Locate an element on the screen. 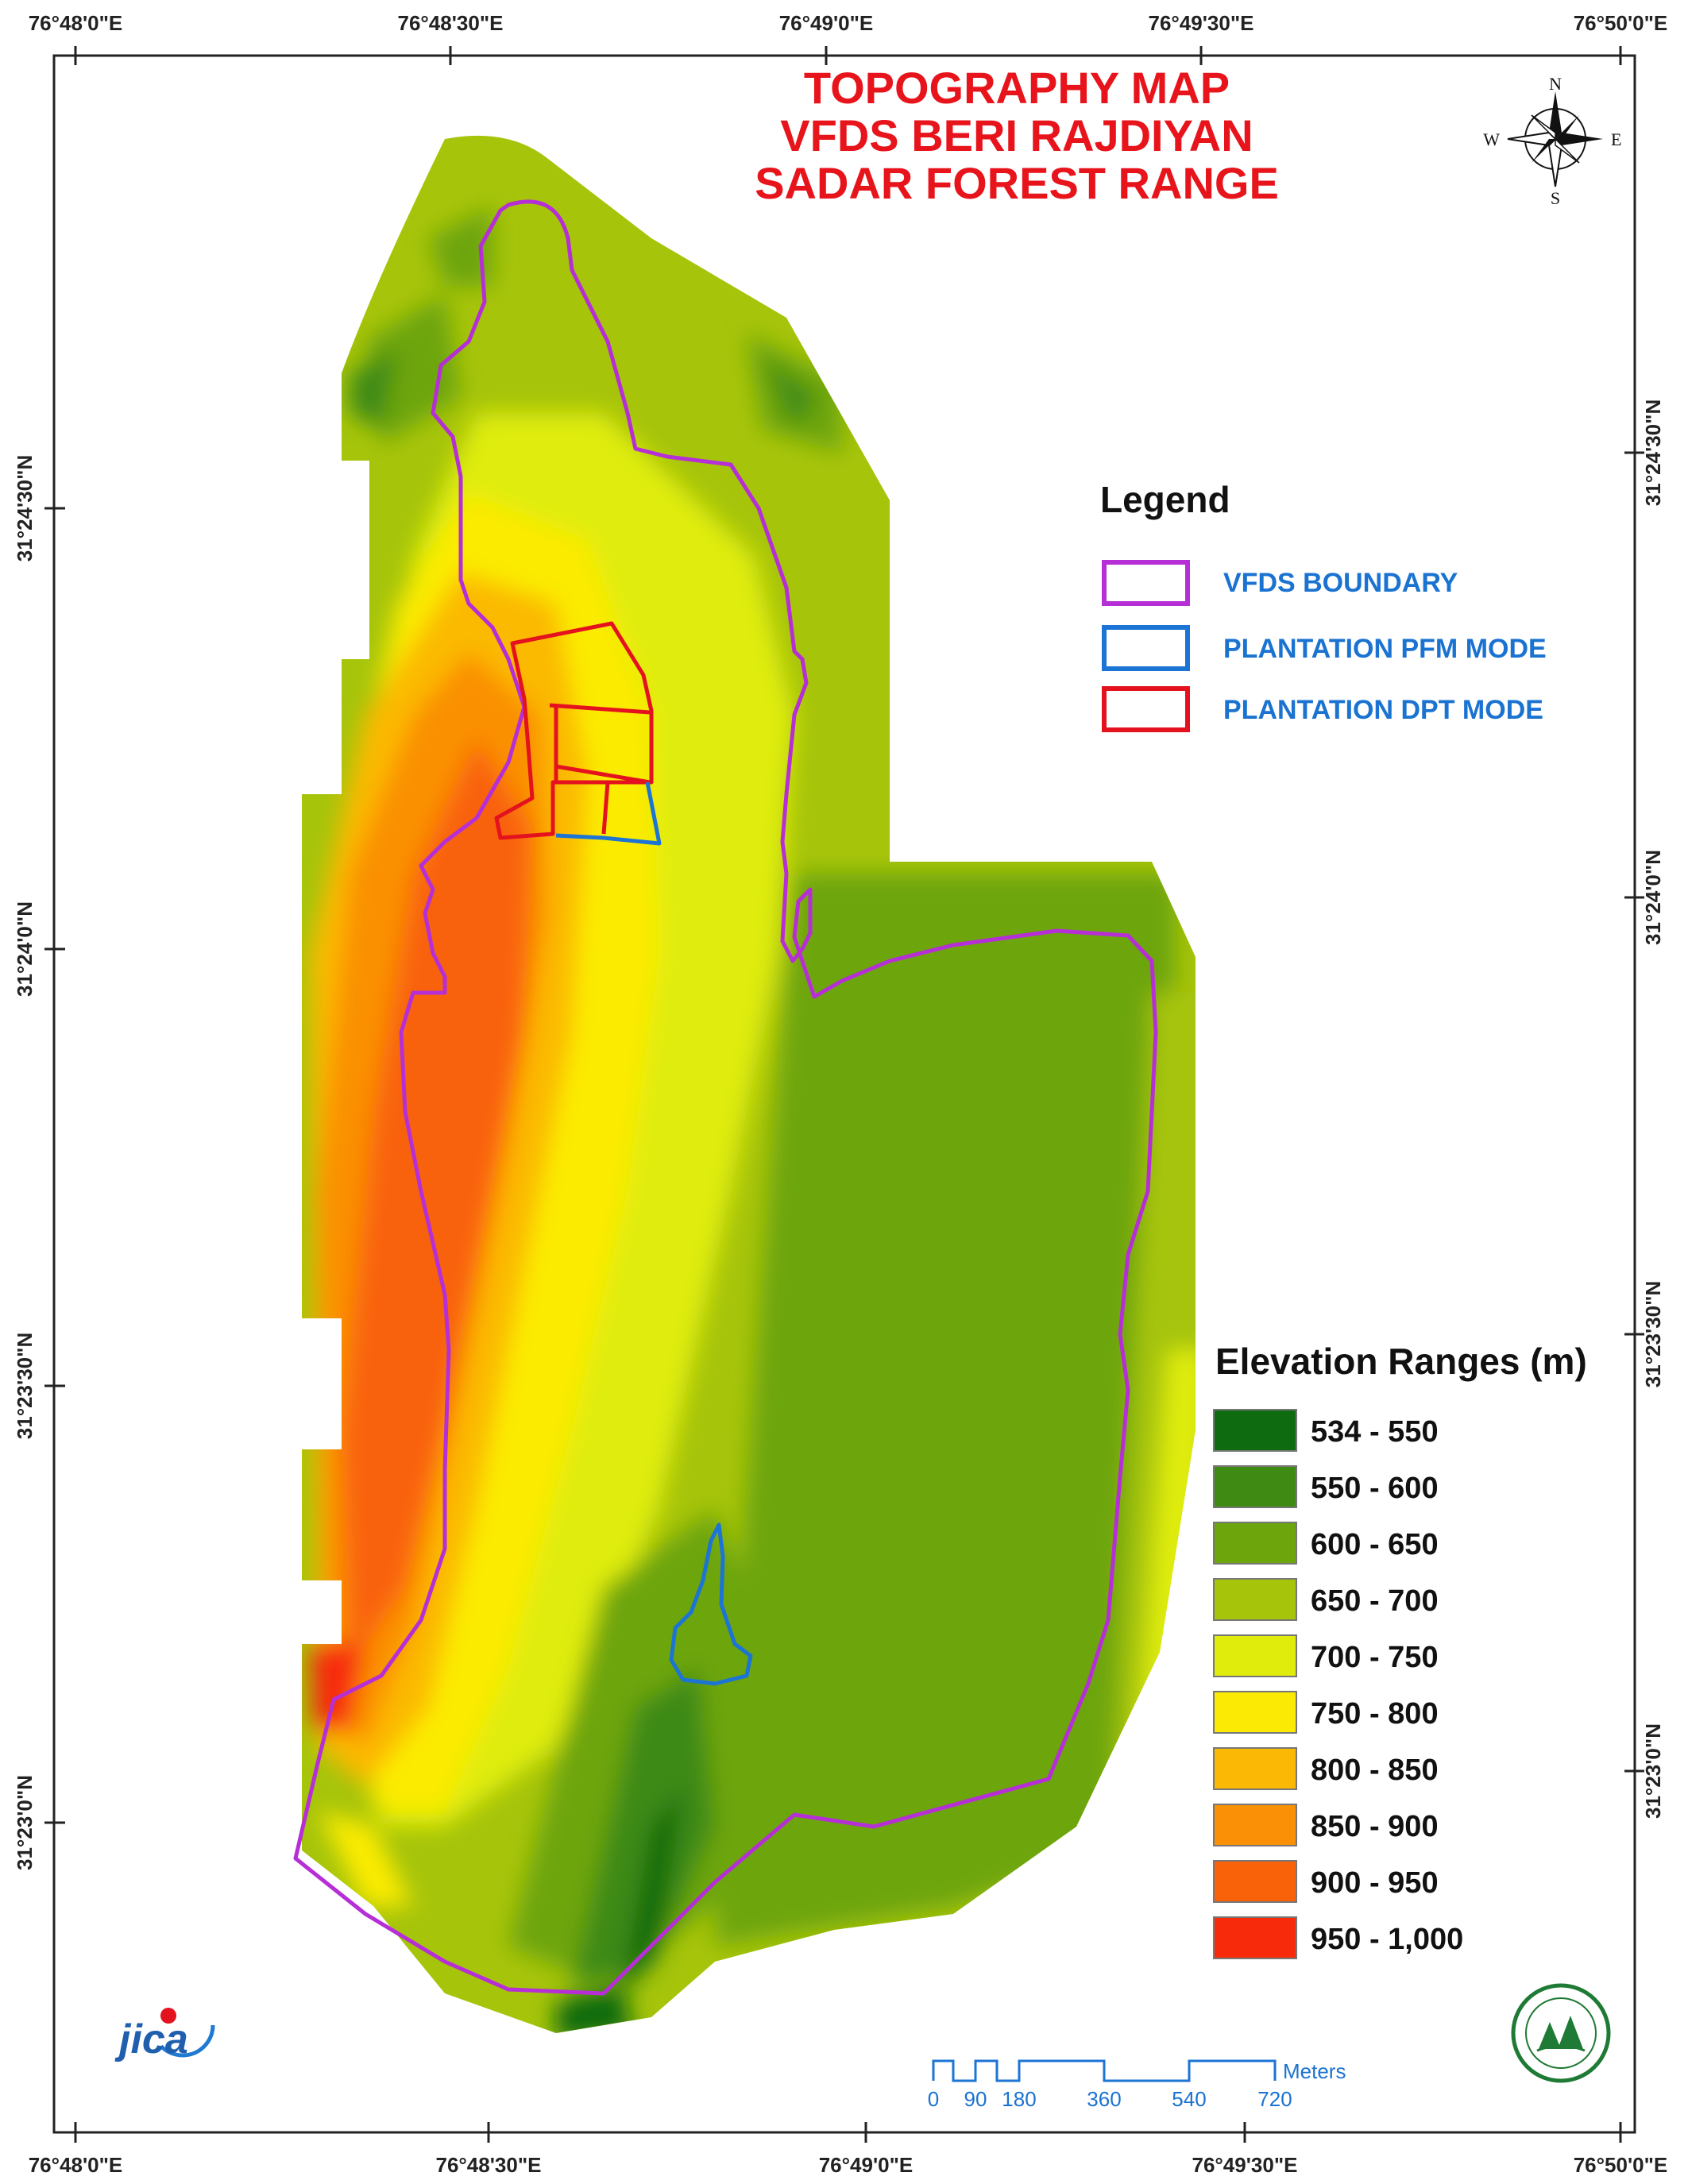  lon-label-top: 76°49'0"E is located at coordinates (827, 23).